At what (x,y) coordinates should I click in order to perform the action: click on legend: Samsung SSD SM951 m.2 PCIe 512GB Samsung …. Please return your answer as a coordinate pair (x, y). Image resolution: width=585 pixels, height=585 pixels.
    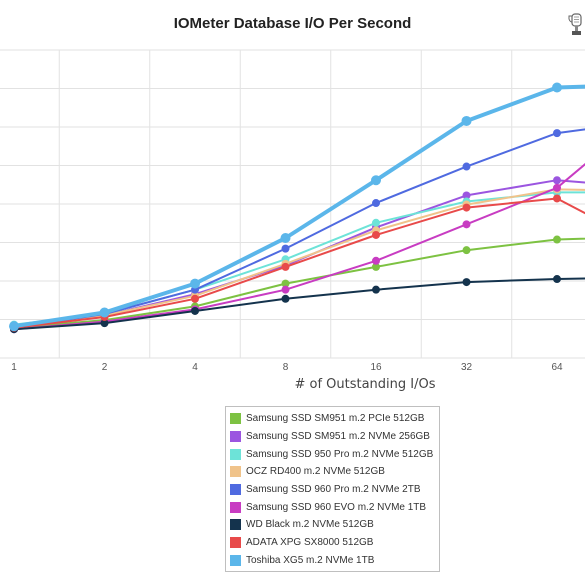
    Looking at the image, I should click on (332, 489).